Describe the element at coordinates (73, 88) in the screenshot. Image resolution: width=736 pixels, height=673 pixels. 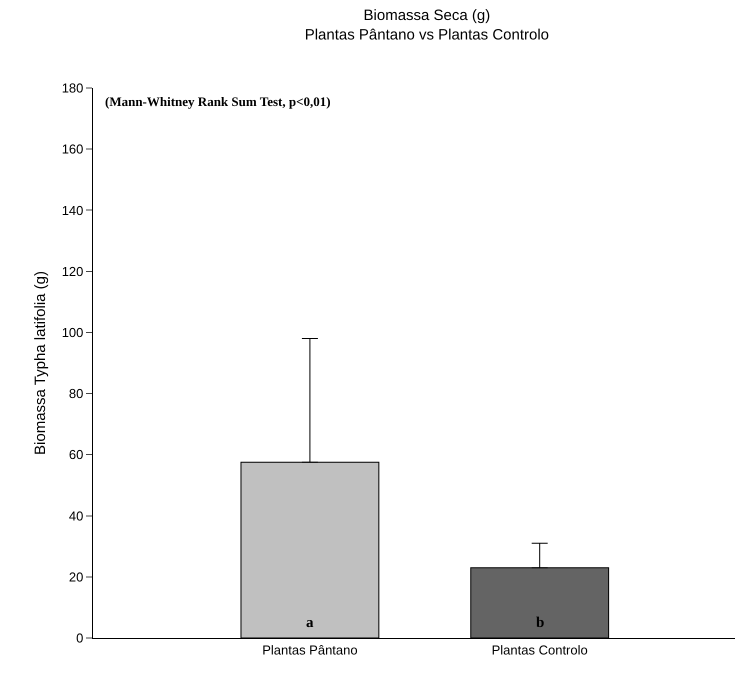
I see `y-tick-label: 180` at that location.